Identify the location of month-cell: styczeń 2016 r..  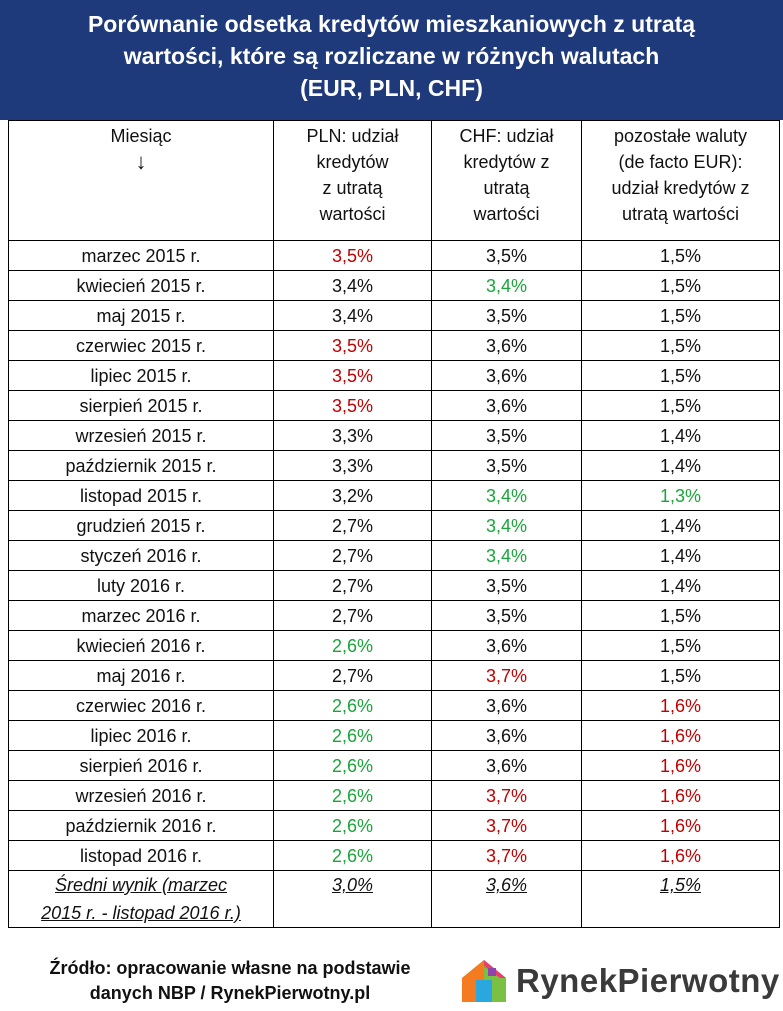
(141, 555).